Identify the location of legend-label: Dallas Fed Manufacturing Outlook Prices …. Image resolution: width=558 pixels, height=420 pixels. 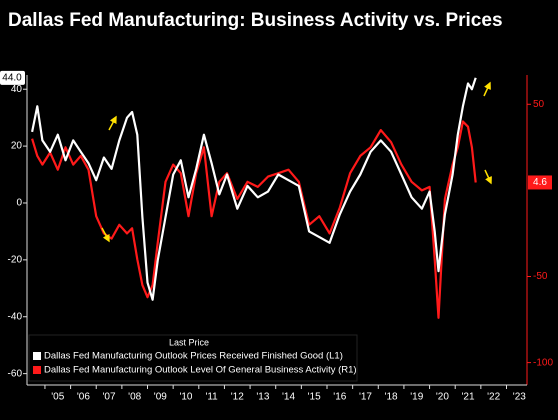
(193, 356).